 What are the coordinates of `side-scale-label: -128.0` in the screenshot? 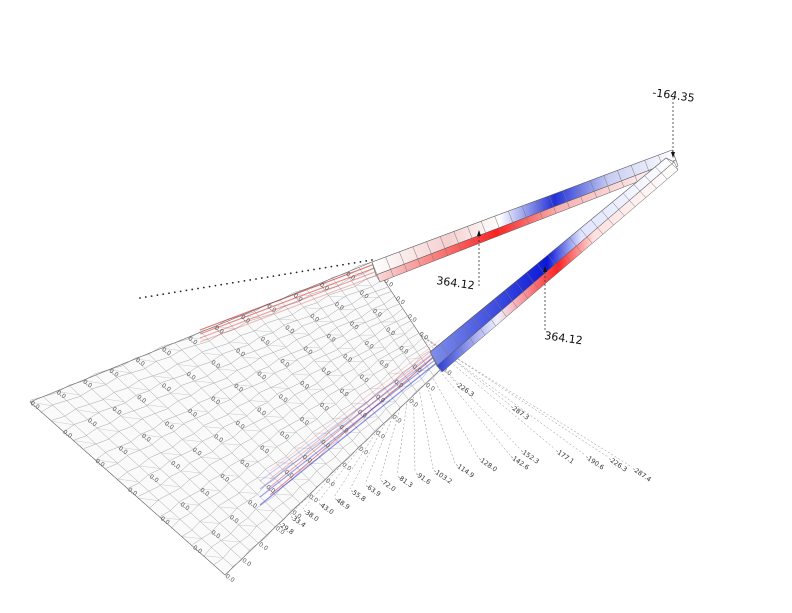 It's located at (488, 464).